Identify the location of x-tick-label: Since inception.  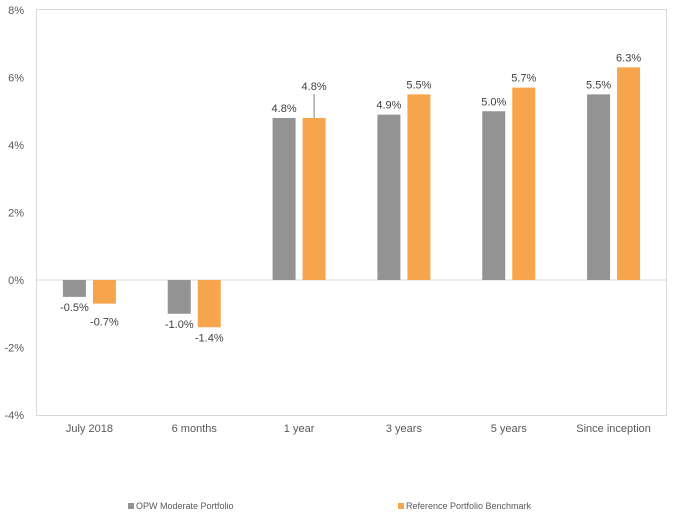
(613, 429).